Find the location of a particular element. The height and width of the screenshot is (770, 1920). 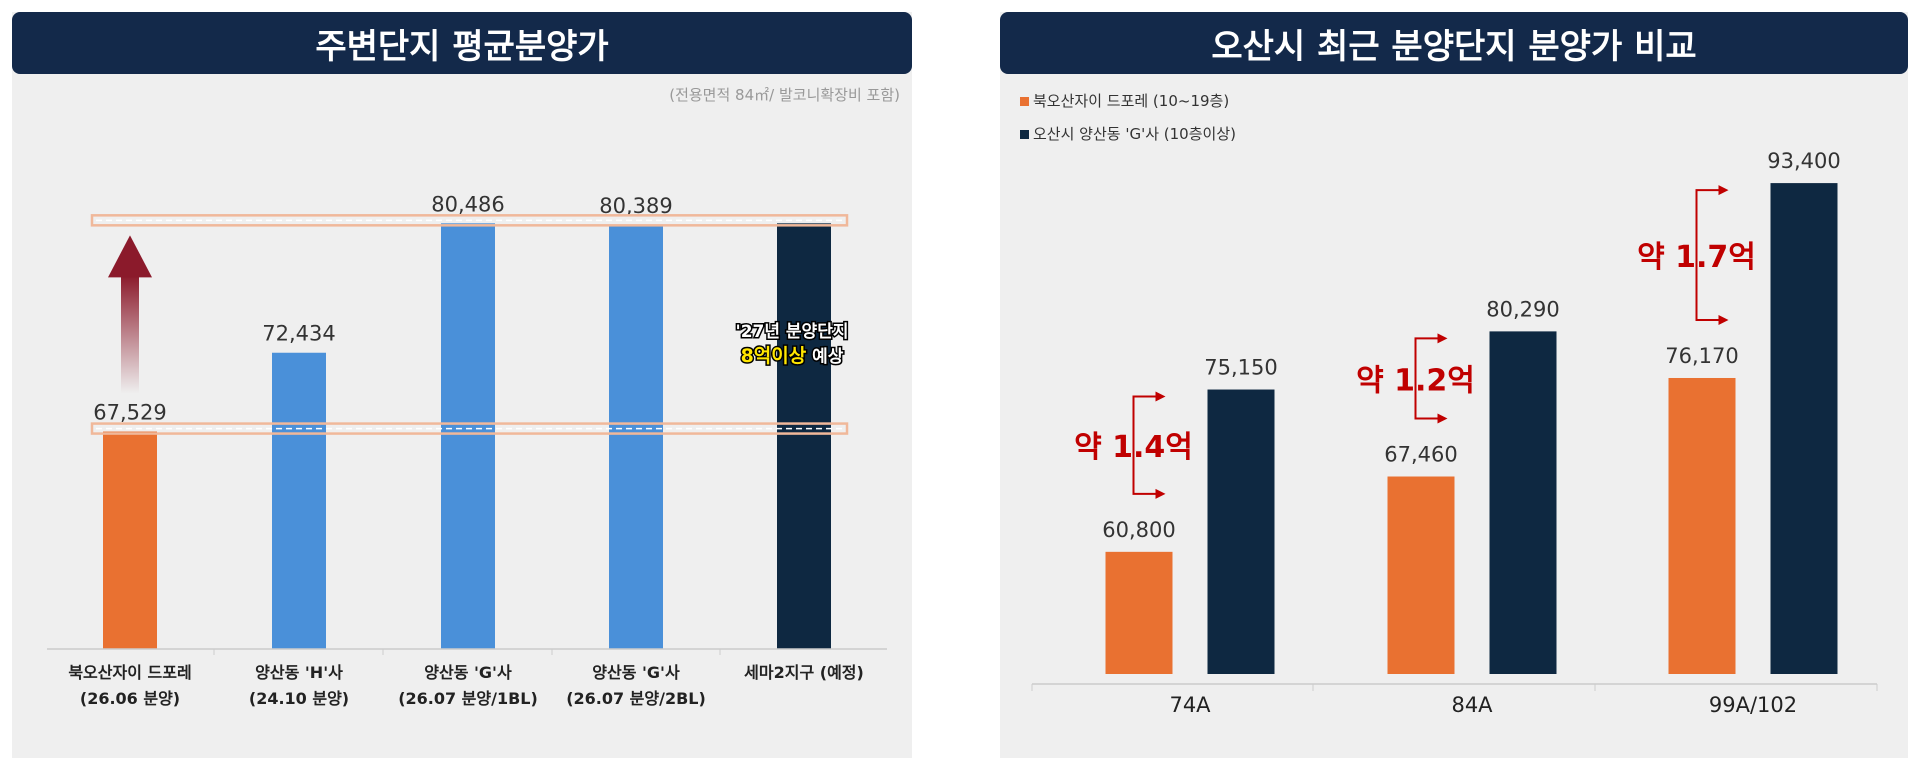

category-label-3-line-1: 양산동 'G'사 is located at coordinates (468, 672).